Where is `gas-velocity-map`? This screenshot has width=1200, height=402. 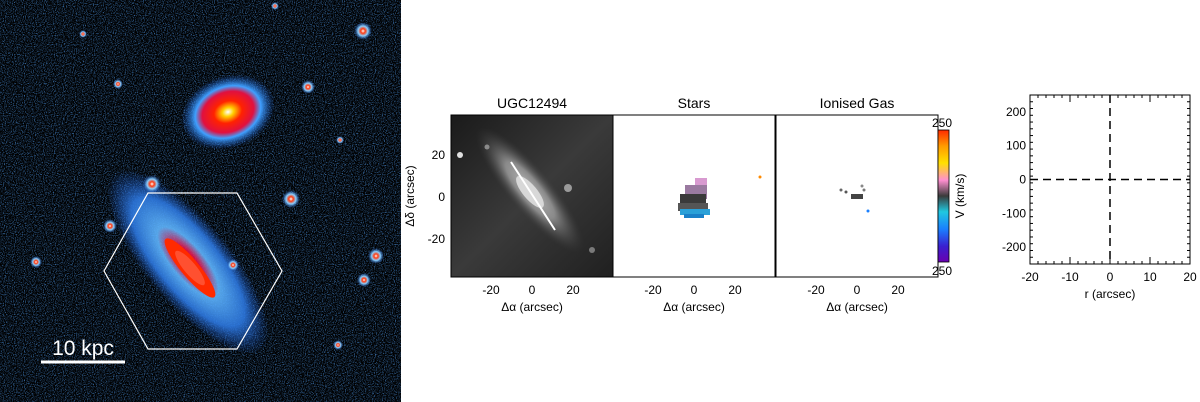
gas-velocity-map is located at coordinates (857, 196).